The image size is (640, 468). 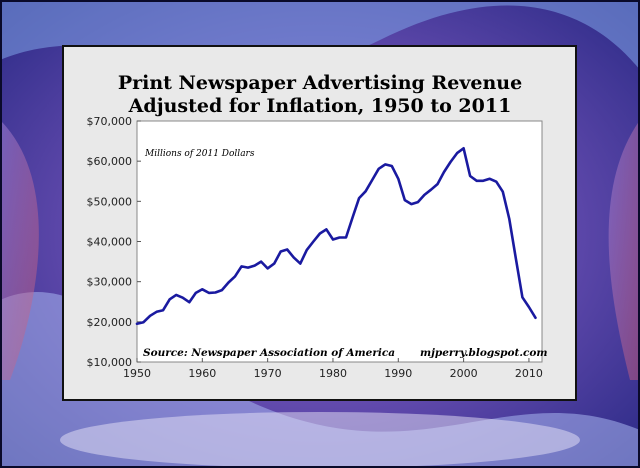 What do you see at coordinates (110, 322) in the screenshot?
I see `y-tick-label: $20,000` at bounding box center [110, 322].